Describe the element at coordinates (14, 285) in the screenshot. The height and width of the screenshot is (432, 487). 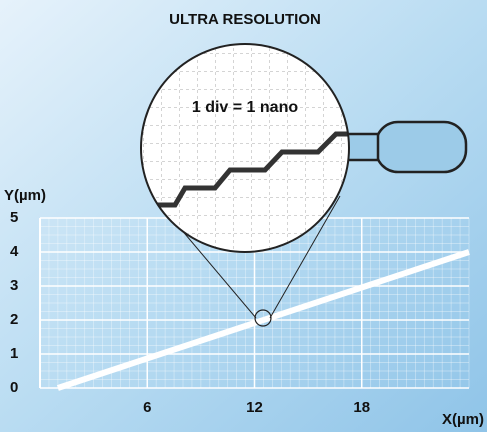
I see `y-tick-label: 3` at that location.